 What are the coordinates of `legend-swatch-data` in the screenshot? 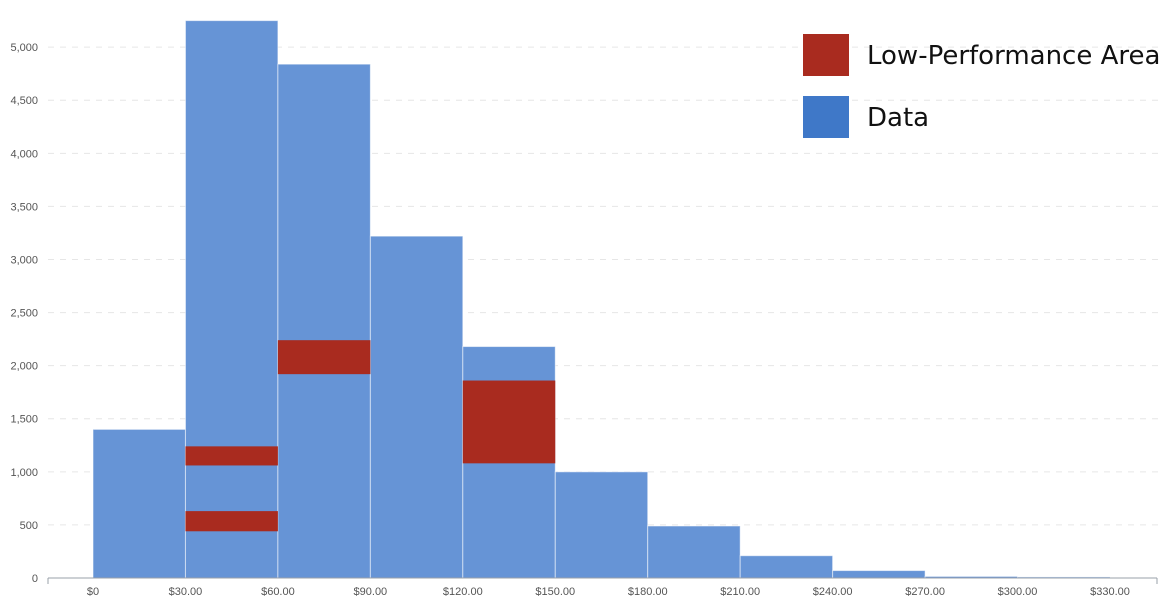 It's located at (826, 117).